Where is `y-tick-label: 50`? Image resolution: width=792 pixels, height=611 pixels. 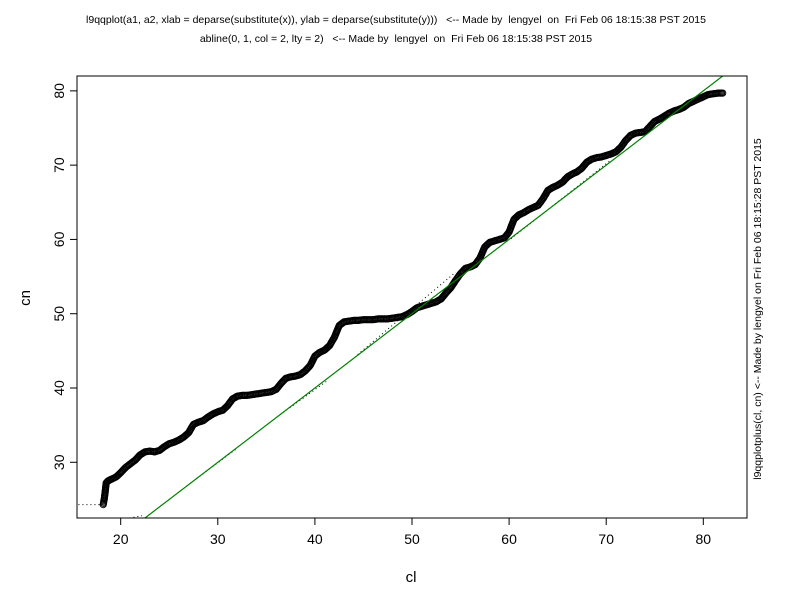 y-tick-label: 50 is located at coordinates (59, 314).